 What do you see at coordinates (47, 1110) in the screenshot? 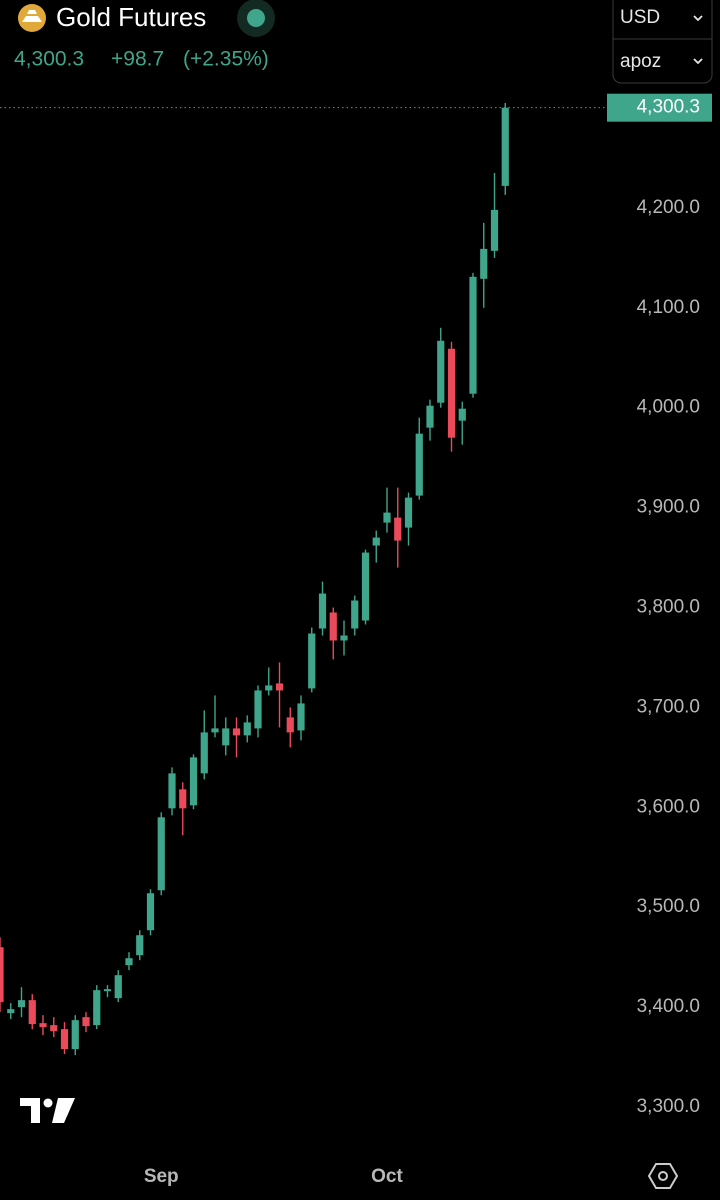
I see `tradingview-logo` at bounding box center [47, 1110].